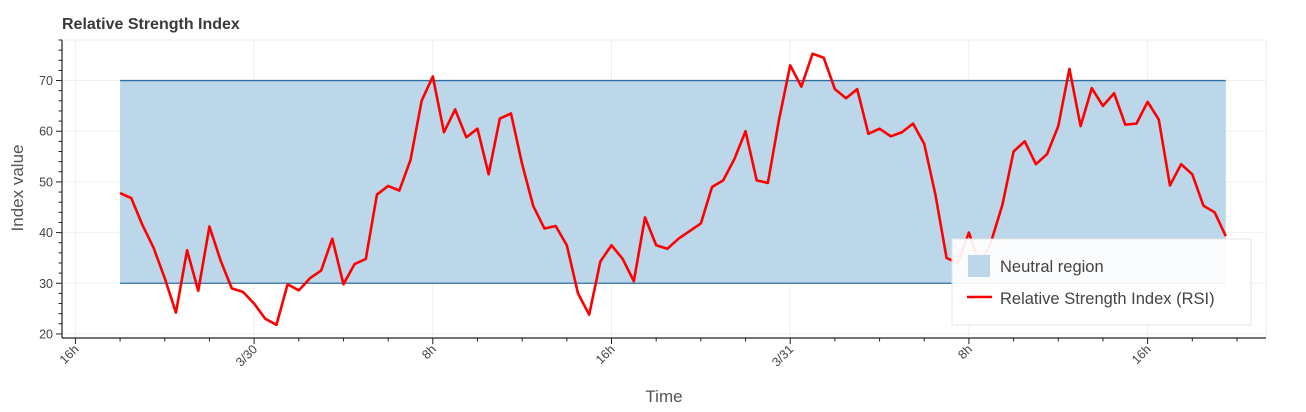 The width and height of the screenshot is (1306, 412). What do you see at coordinates (979, 266) in the screenshot?
I see `legend-swatch-neutral` at bounding box center [979, 266].